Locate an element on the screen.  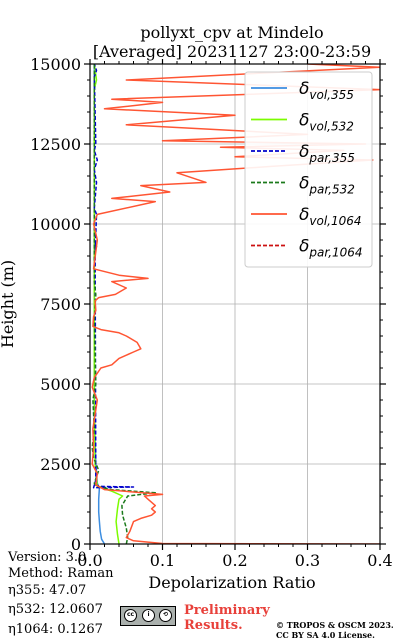
preliminary-label: Preliminary Results. is located at coordinates (227, 618).